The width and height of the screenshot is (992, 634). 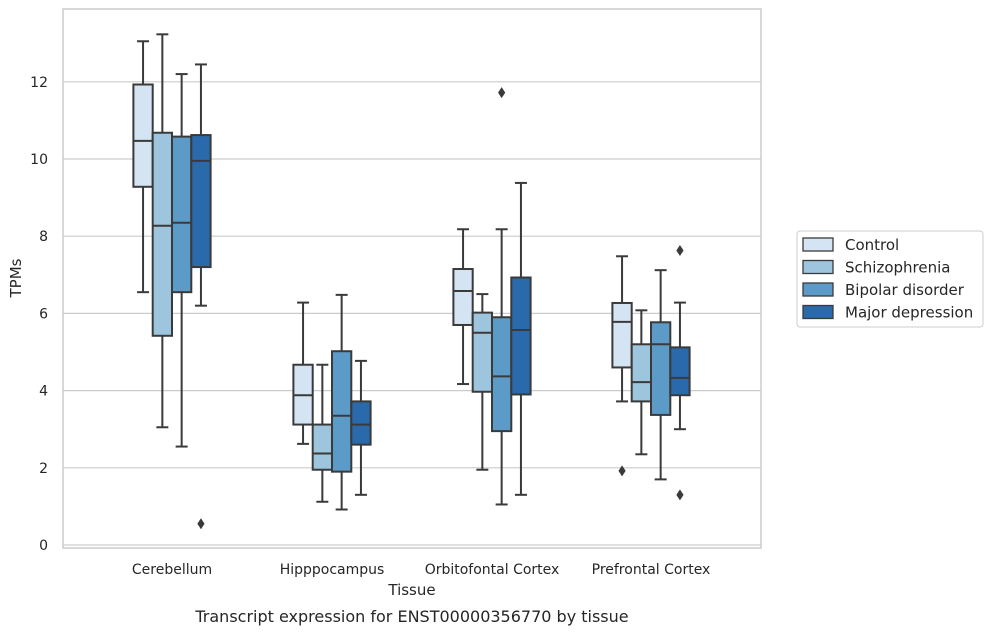 What do you see at coordinates (492, 570) in the screenshot?
I see `x-tick-label: Orbitofontal Cortex` at bounding box center [492, 570].